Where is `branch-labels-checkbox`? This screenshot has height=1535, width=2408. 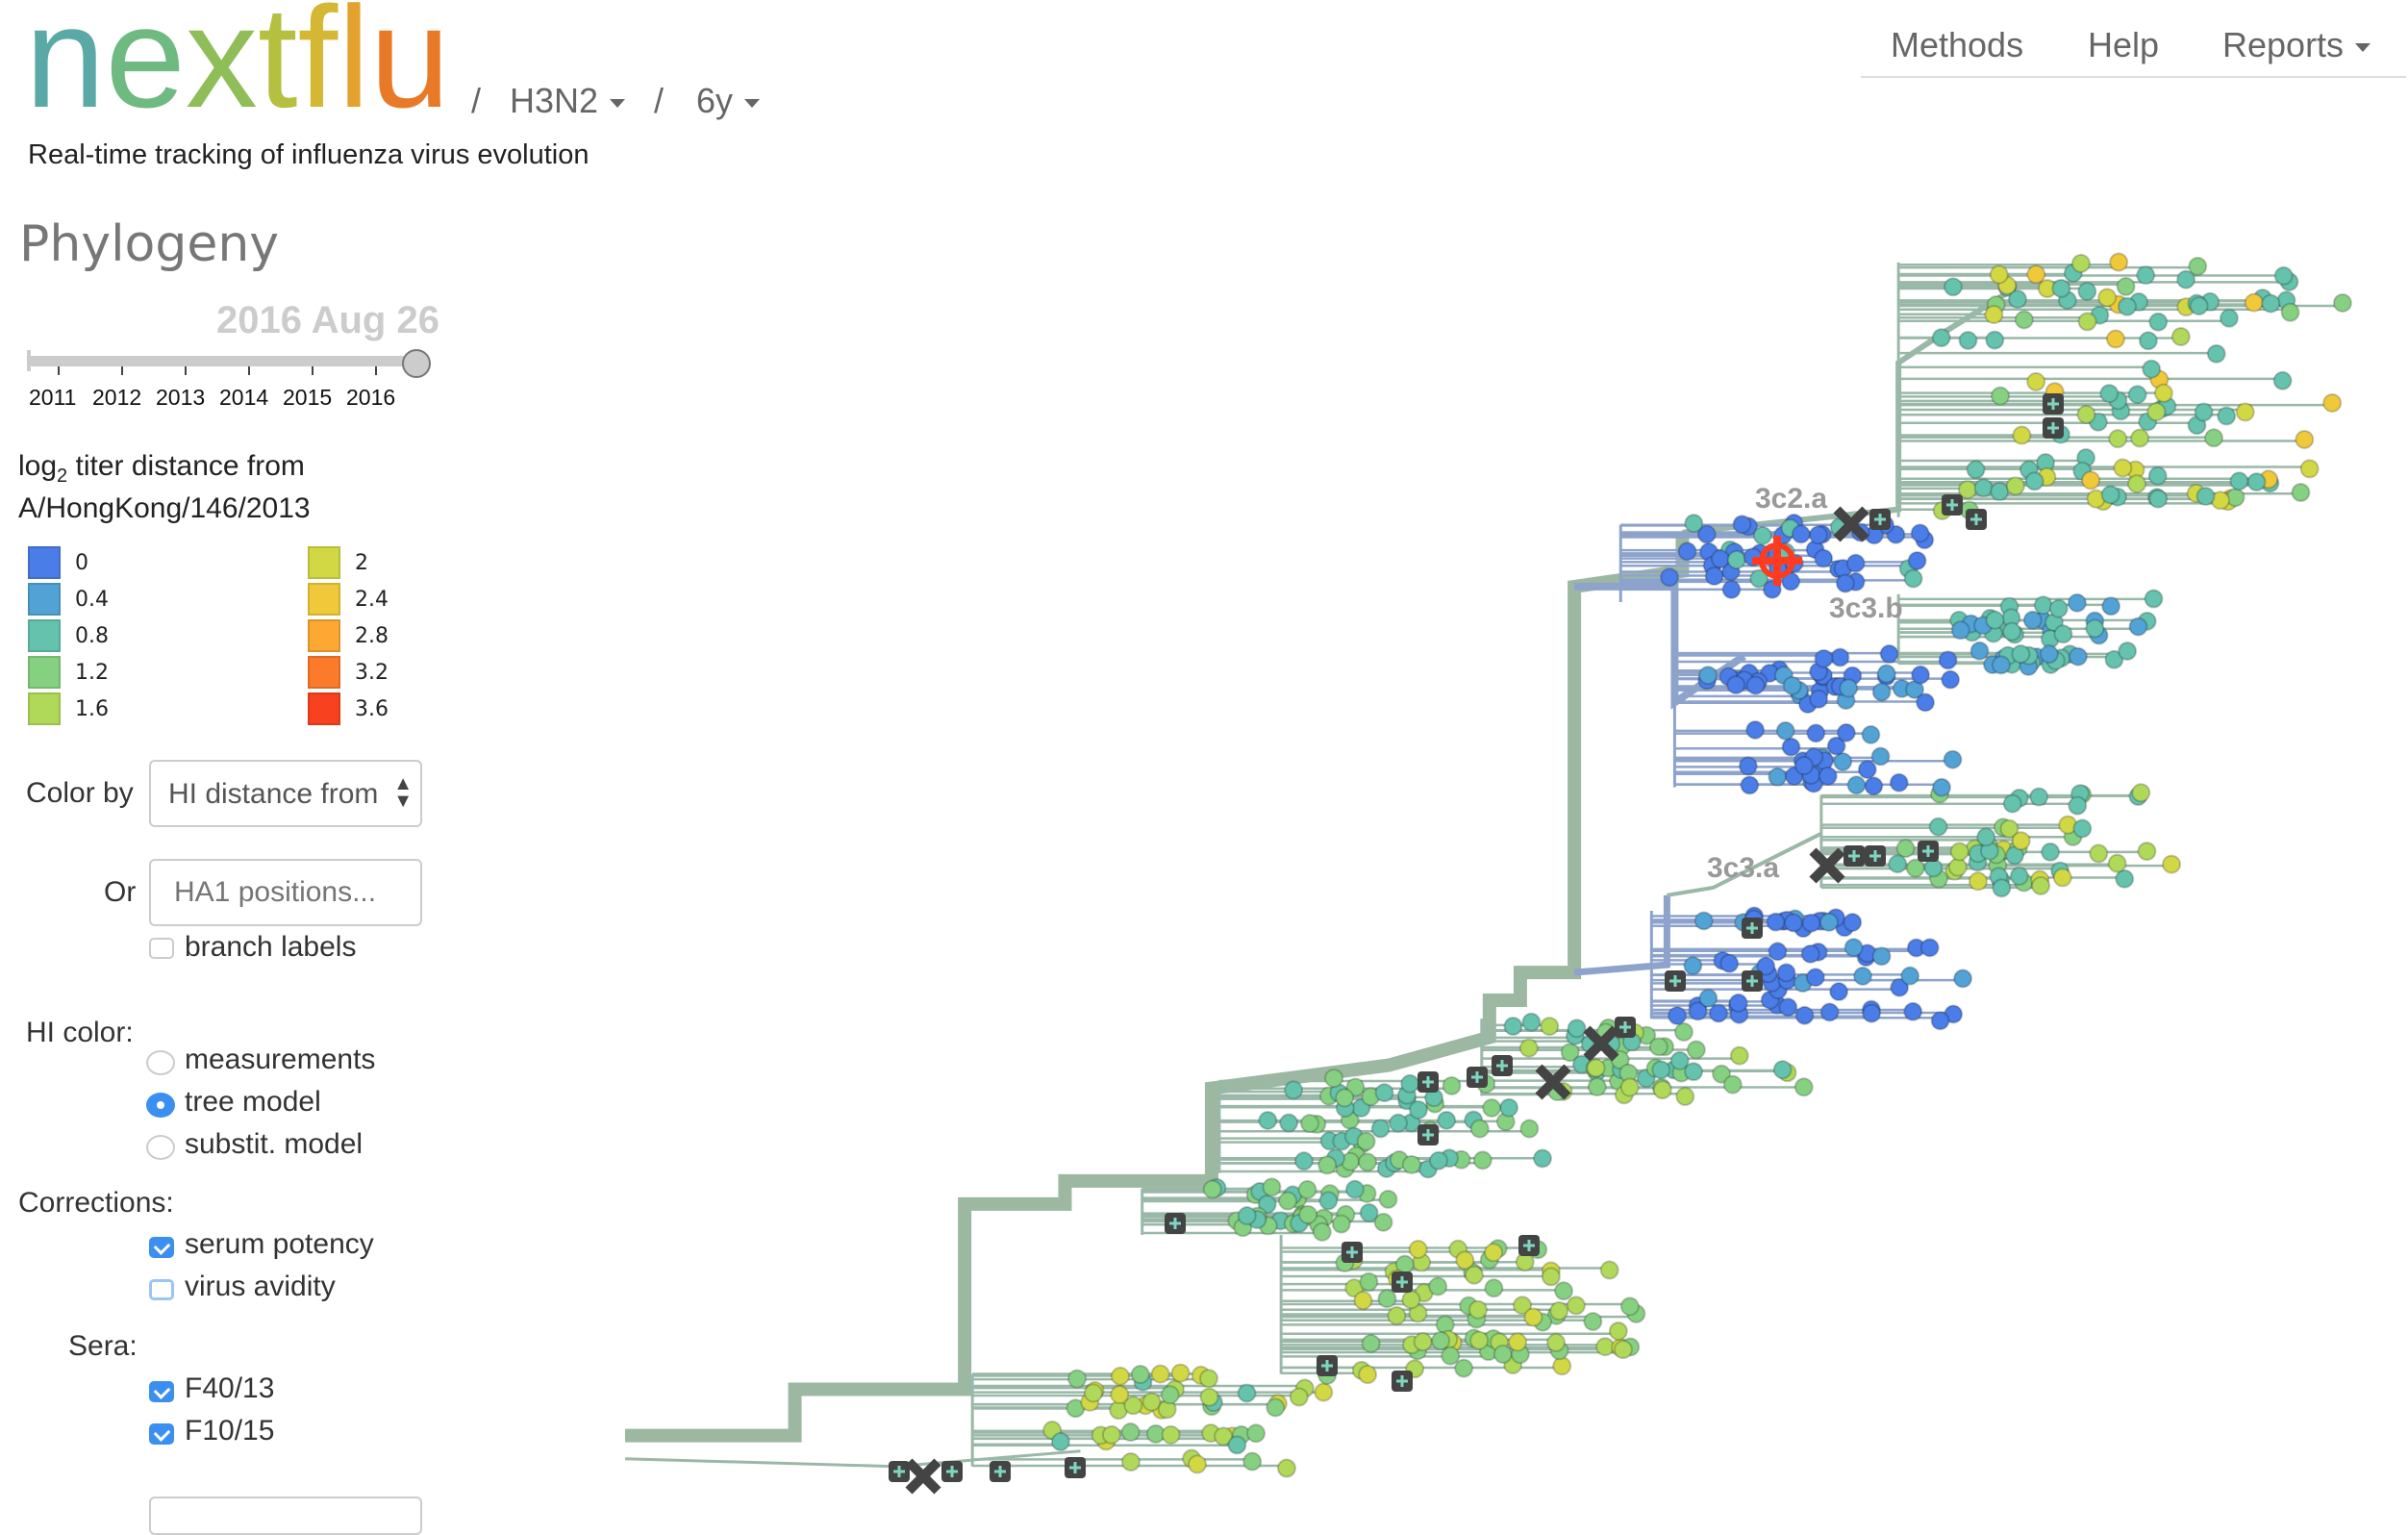 branch-labels-checkbox is located at coordinates (161, 948).